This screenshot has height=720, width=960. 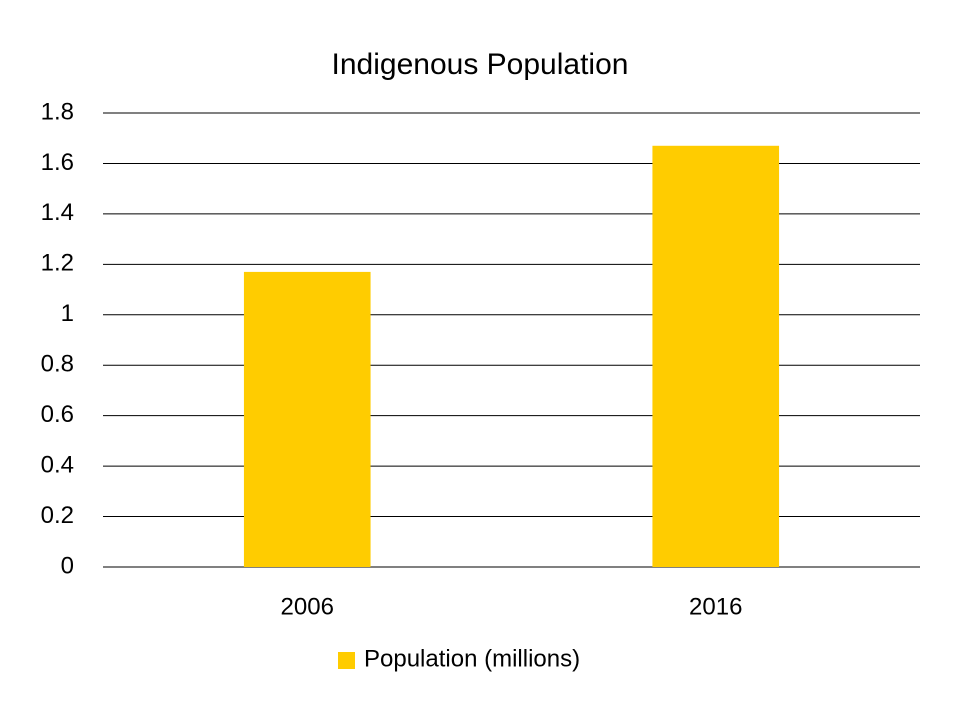 What do you see at coordinates (57, 212) in the screenshot?
I see `y-tick-label: 1.4` at bounding box center [57, 212].